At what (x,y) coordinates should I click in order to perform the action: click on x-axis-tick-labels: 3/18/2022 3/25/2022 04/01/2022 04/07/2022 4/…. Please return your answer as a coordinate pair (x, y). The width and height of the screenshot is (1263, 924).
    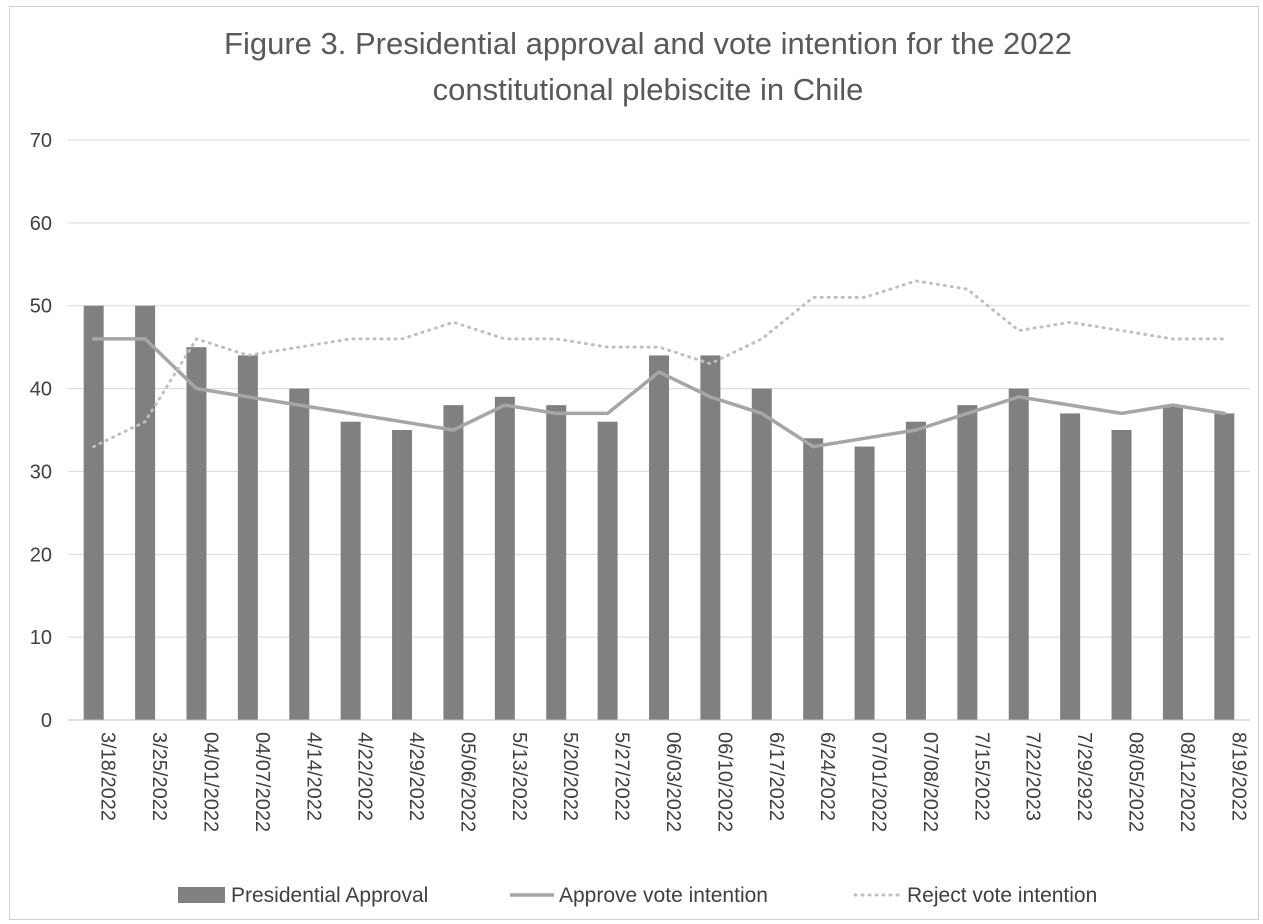
    Looking at the image, I should click on (673, 782).